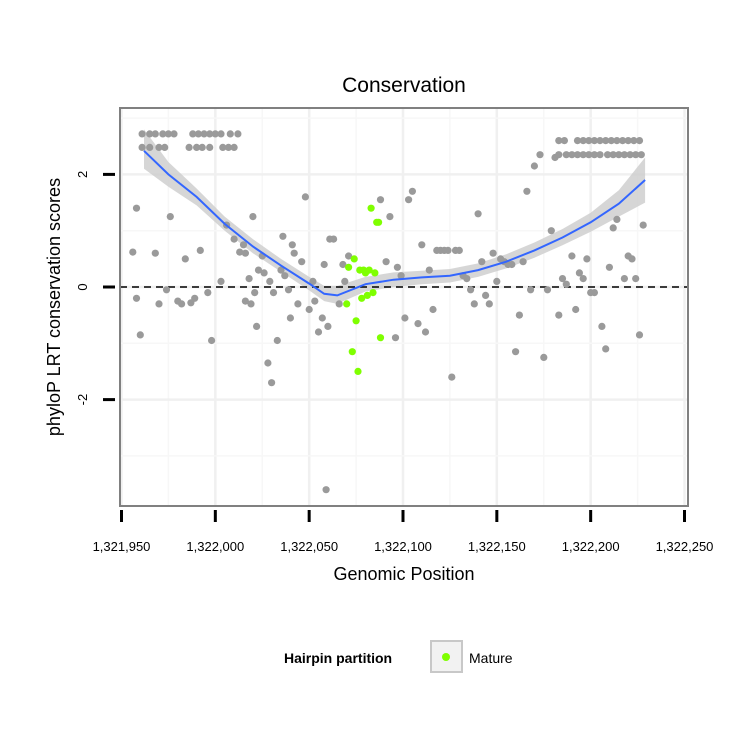 This screenshot has height=750, width=750. Describe the element at coordinates (403, 546) in the screenshot. I see `x-tick-label: 1,322,100` at that location.